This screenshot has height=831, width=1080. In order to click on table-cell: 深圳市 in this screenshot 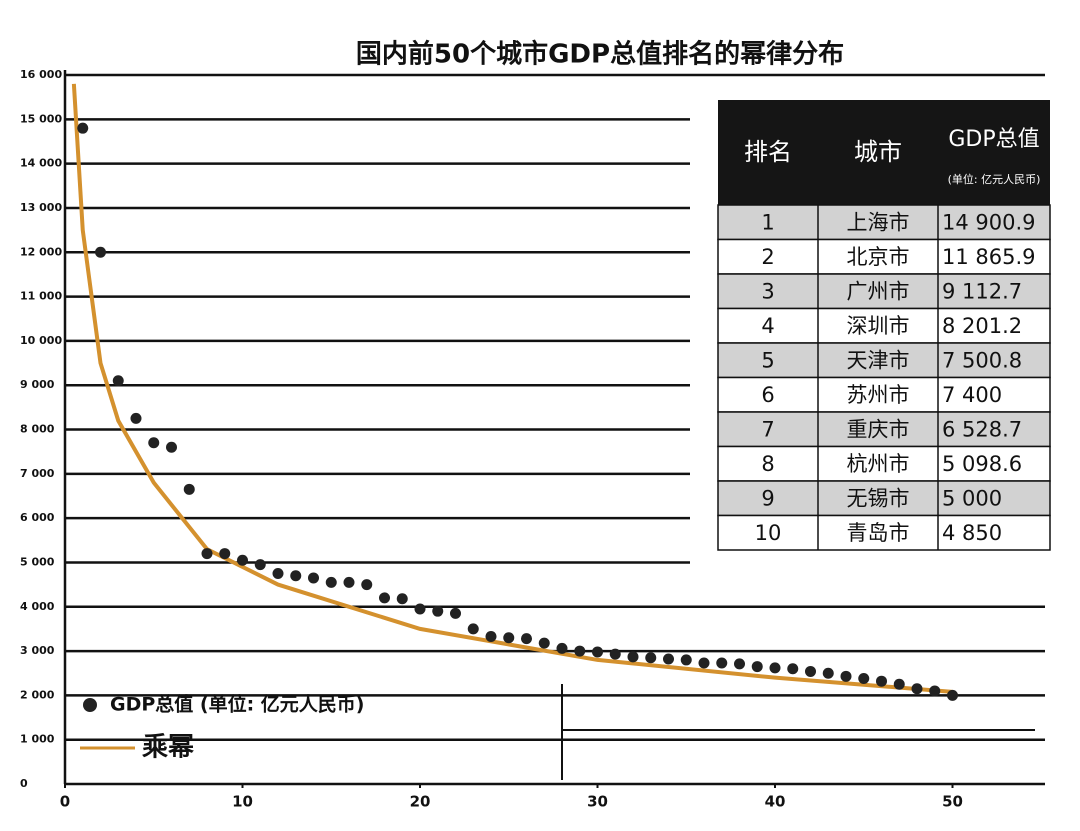, I will do `click(878, 326)`.